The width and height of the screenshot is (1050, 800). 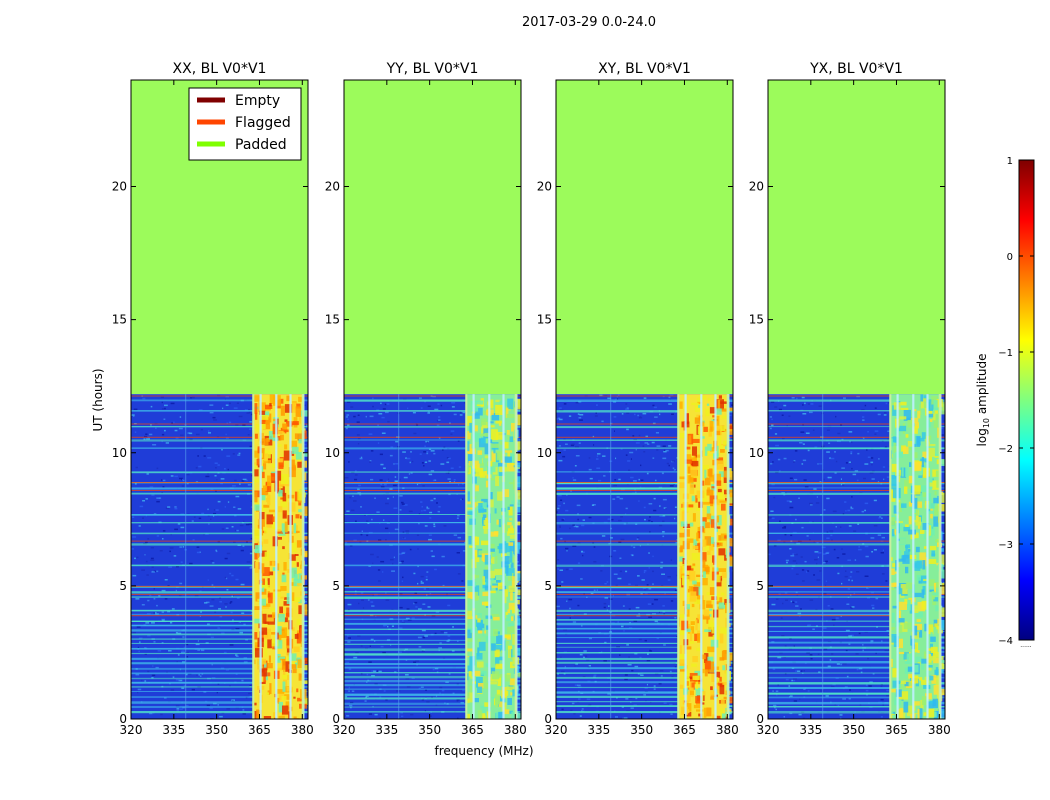 What do you see at coordinates (432, 424) in the screenshot?
I see `flagged-line` at bounding box center [432, 424].